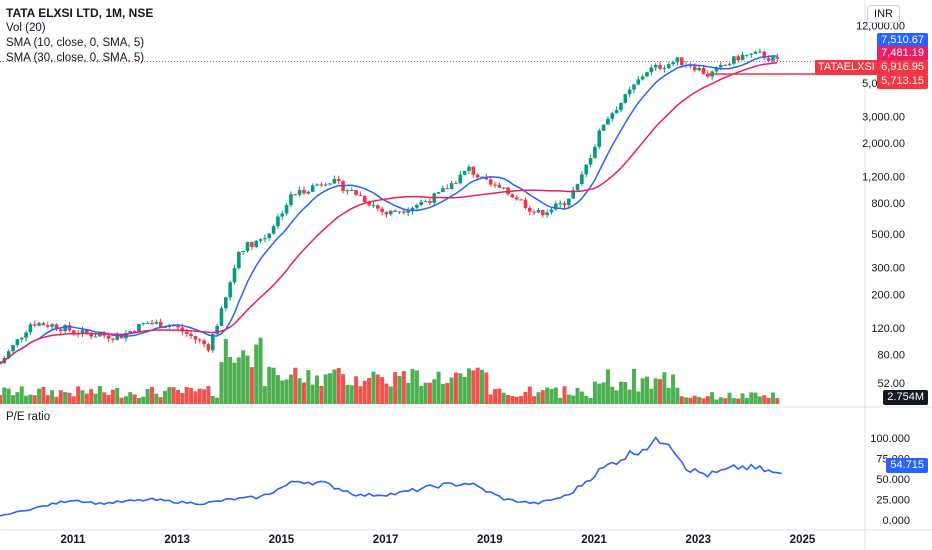 The height and width of the screenshot is (550, 932). Describe the element at coordinates (890, 439) in the screenshot. I see `pe-axis-label: 100.000` at that location.